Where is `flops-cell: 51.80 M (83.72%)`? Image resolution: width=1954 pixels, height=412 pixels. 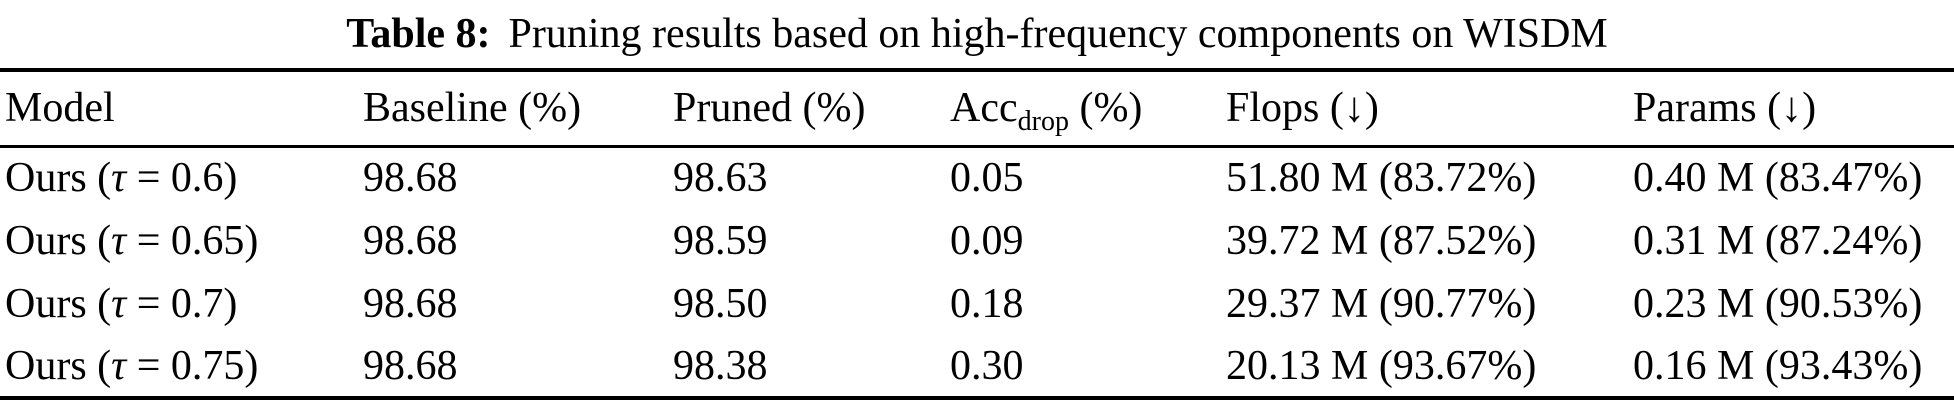 flops-cell: 51.80 M (83.72%) is located at coordinates (1381, 178).